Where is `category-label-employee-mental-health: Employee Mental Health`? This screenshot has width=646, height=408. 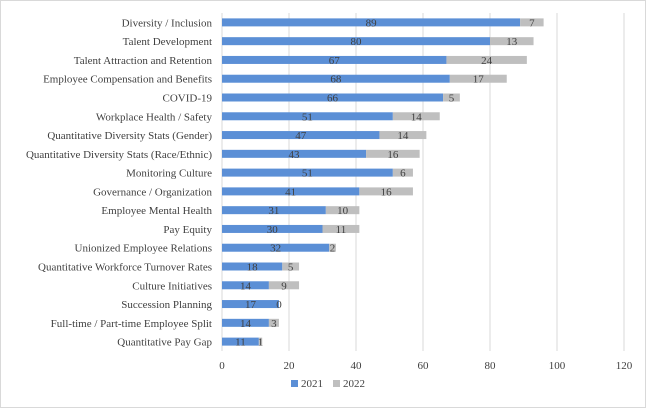
category-label-employee-mental-health: Employee Mental Health is located at coordinates (156, 211).